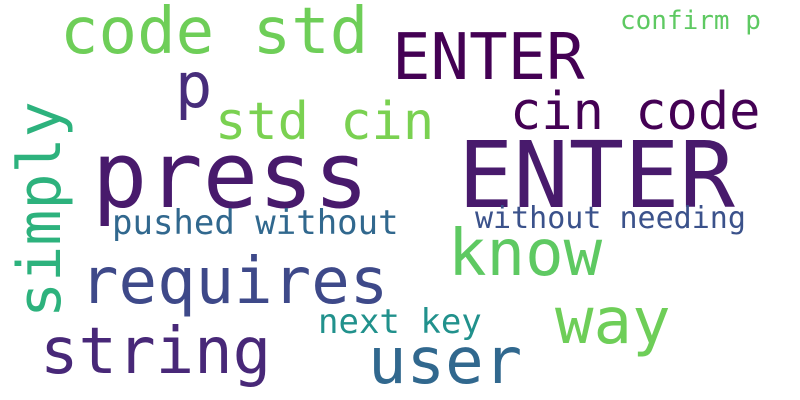  Describe the element at coordinates (400, 322) in the screenshot. I see `word-next-key: next key` at that location.